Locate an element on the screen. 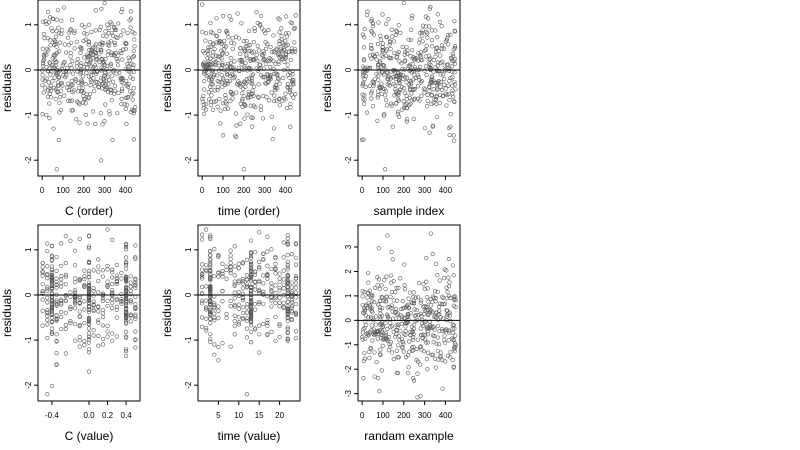  x-tick-label: -0.4 is located at coordinates (52, 415).